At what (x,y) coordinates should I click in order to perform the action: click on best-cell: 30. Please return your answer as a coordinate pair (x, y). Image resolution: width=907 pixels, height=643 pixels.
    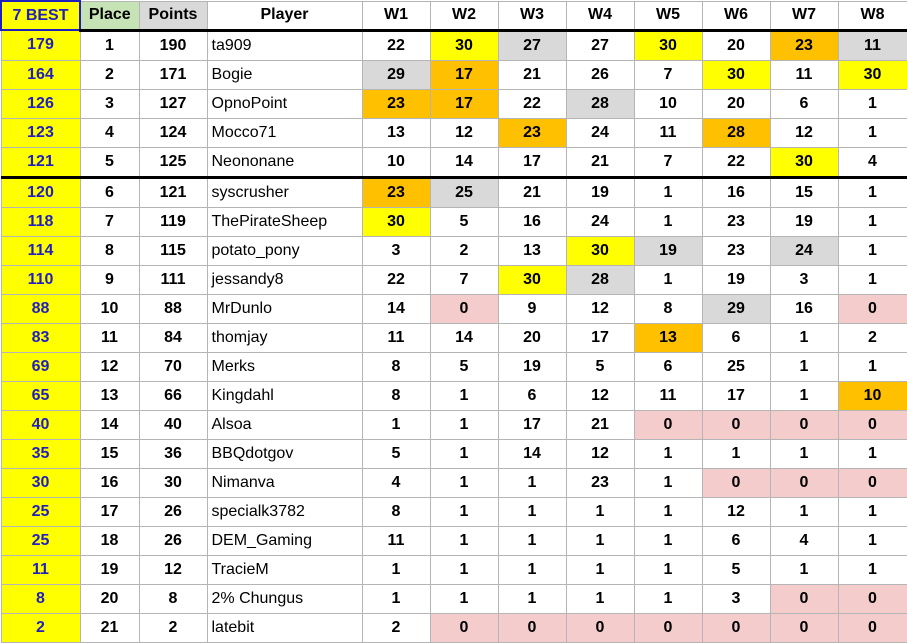
    Looking at the image, I should click on (40, 482).